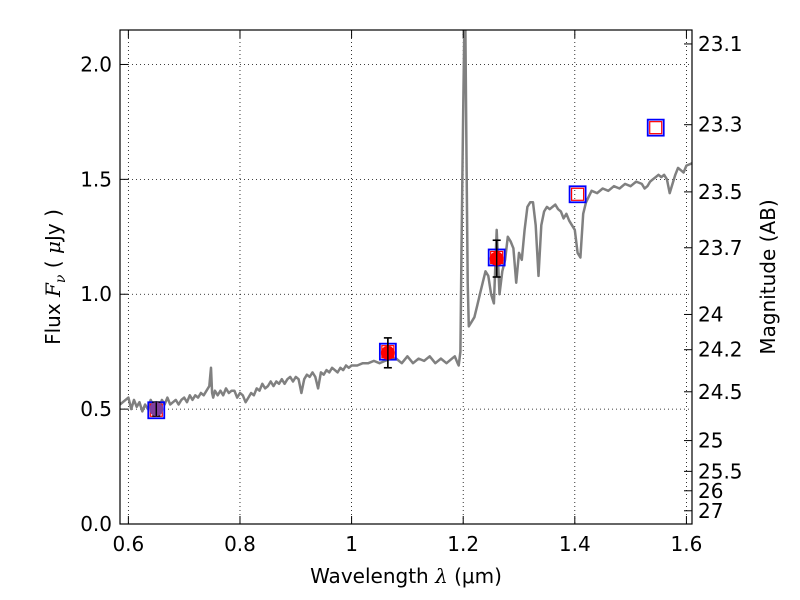 The image size is (800, 600). I want to click on x-tick-label: 0.6, so click(128, 544).